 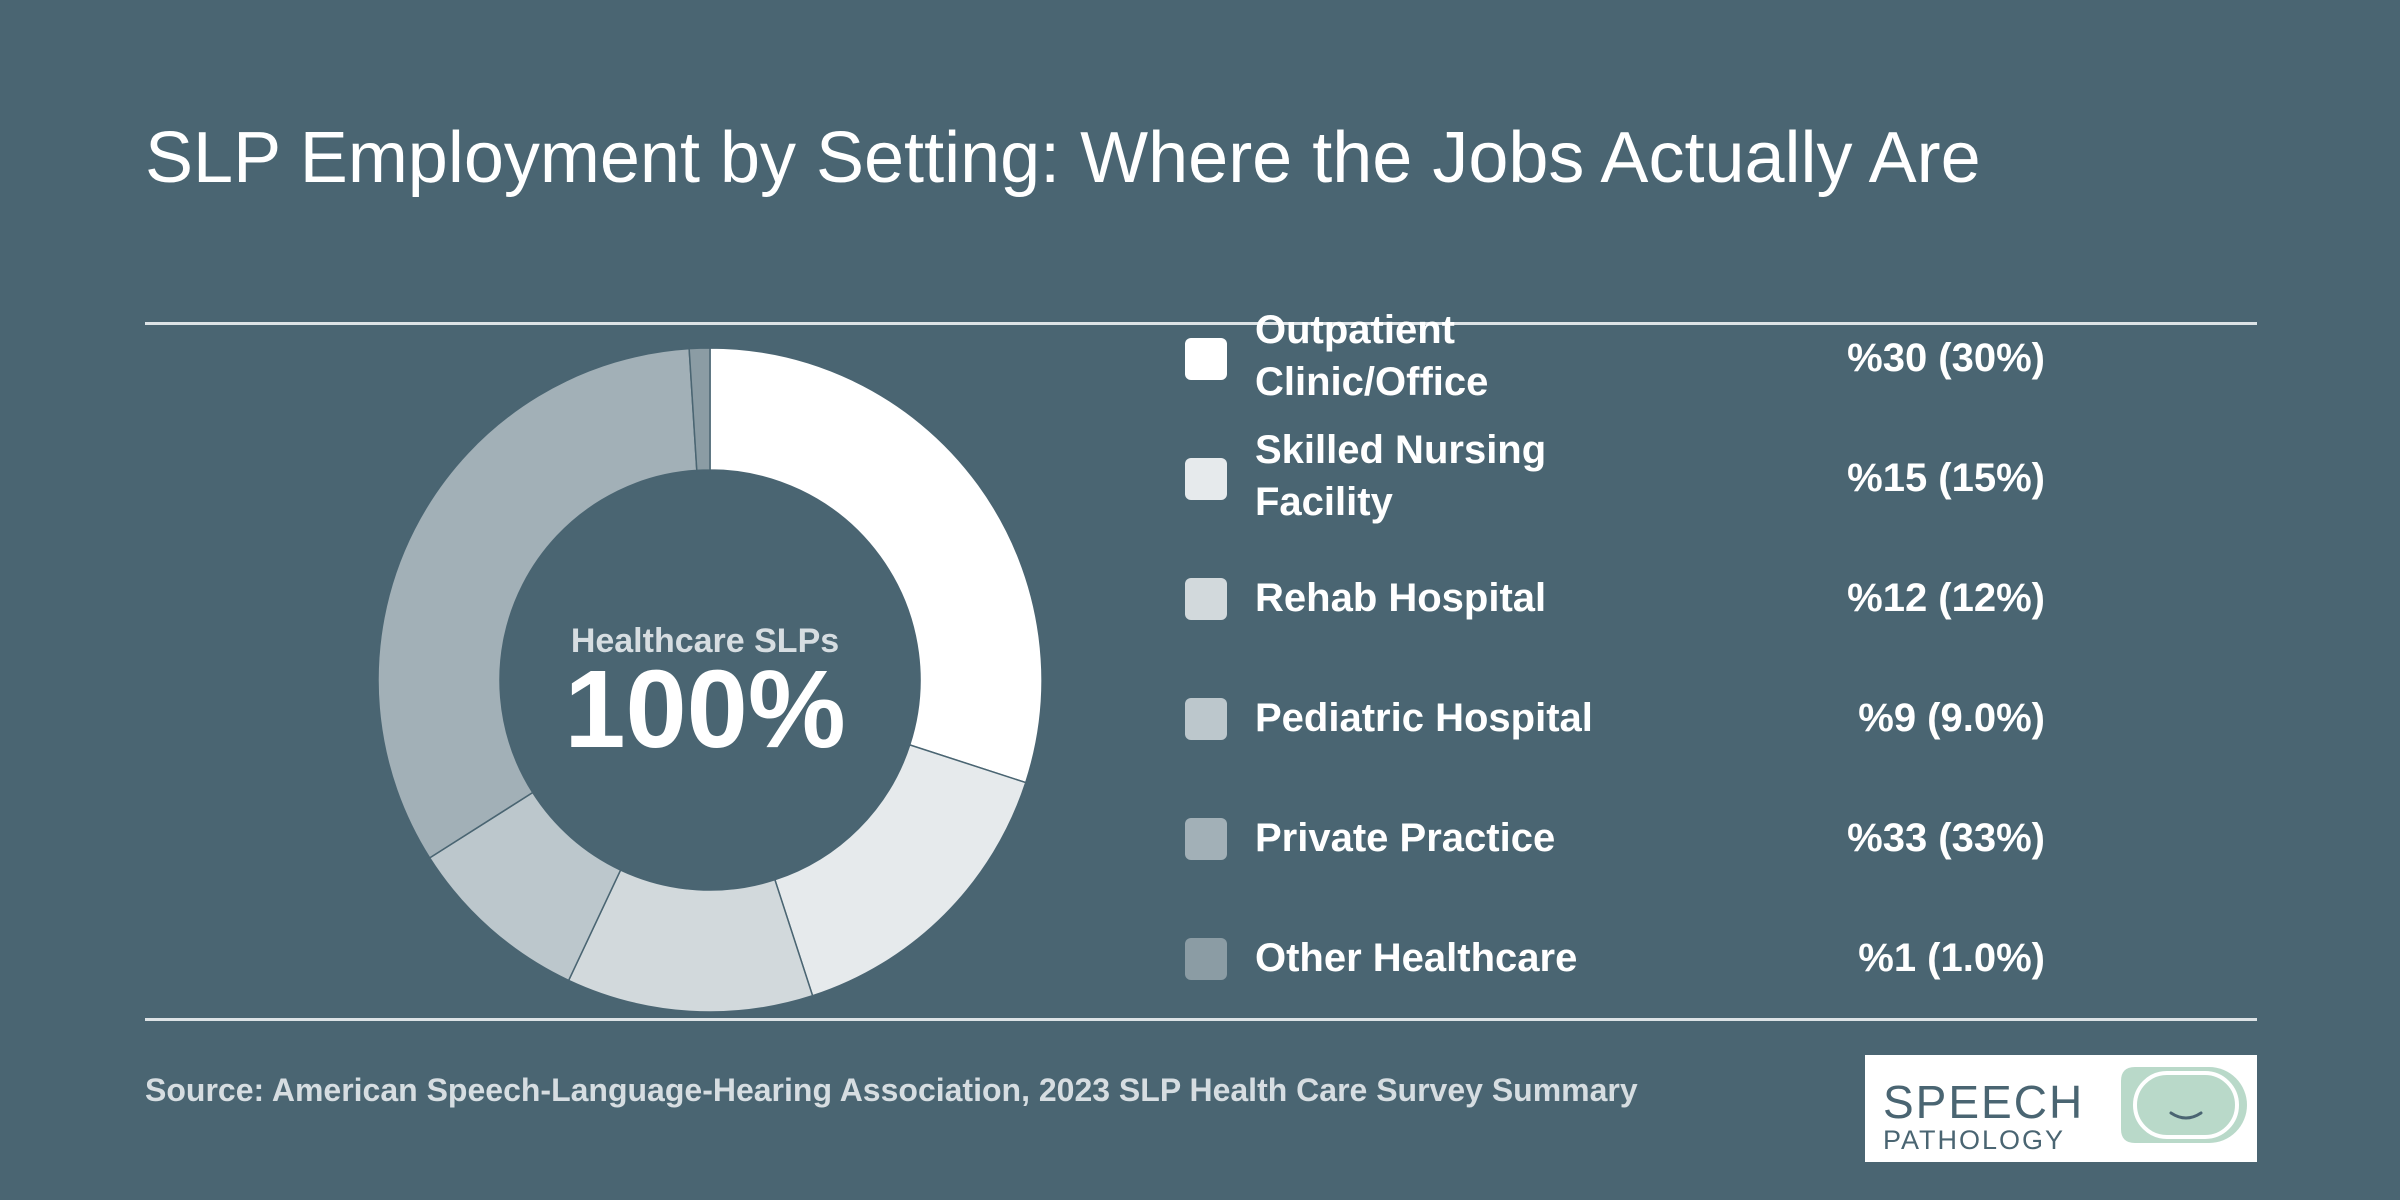 What do you see at coordinates (1615, 715) in the screenshot?
I see `legend-item: Pediatric Hospital %9 (9.0%)` at bounding box center [1615, 715].